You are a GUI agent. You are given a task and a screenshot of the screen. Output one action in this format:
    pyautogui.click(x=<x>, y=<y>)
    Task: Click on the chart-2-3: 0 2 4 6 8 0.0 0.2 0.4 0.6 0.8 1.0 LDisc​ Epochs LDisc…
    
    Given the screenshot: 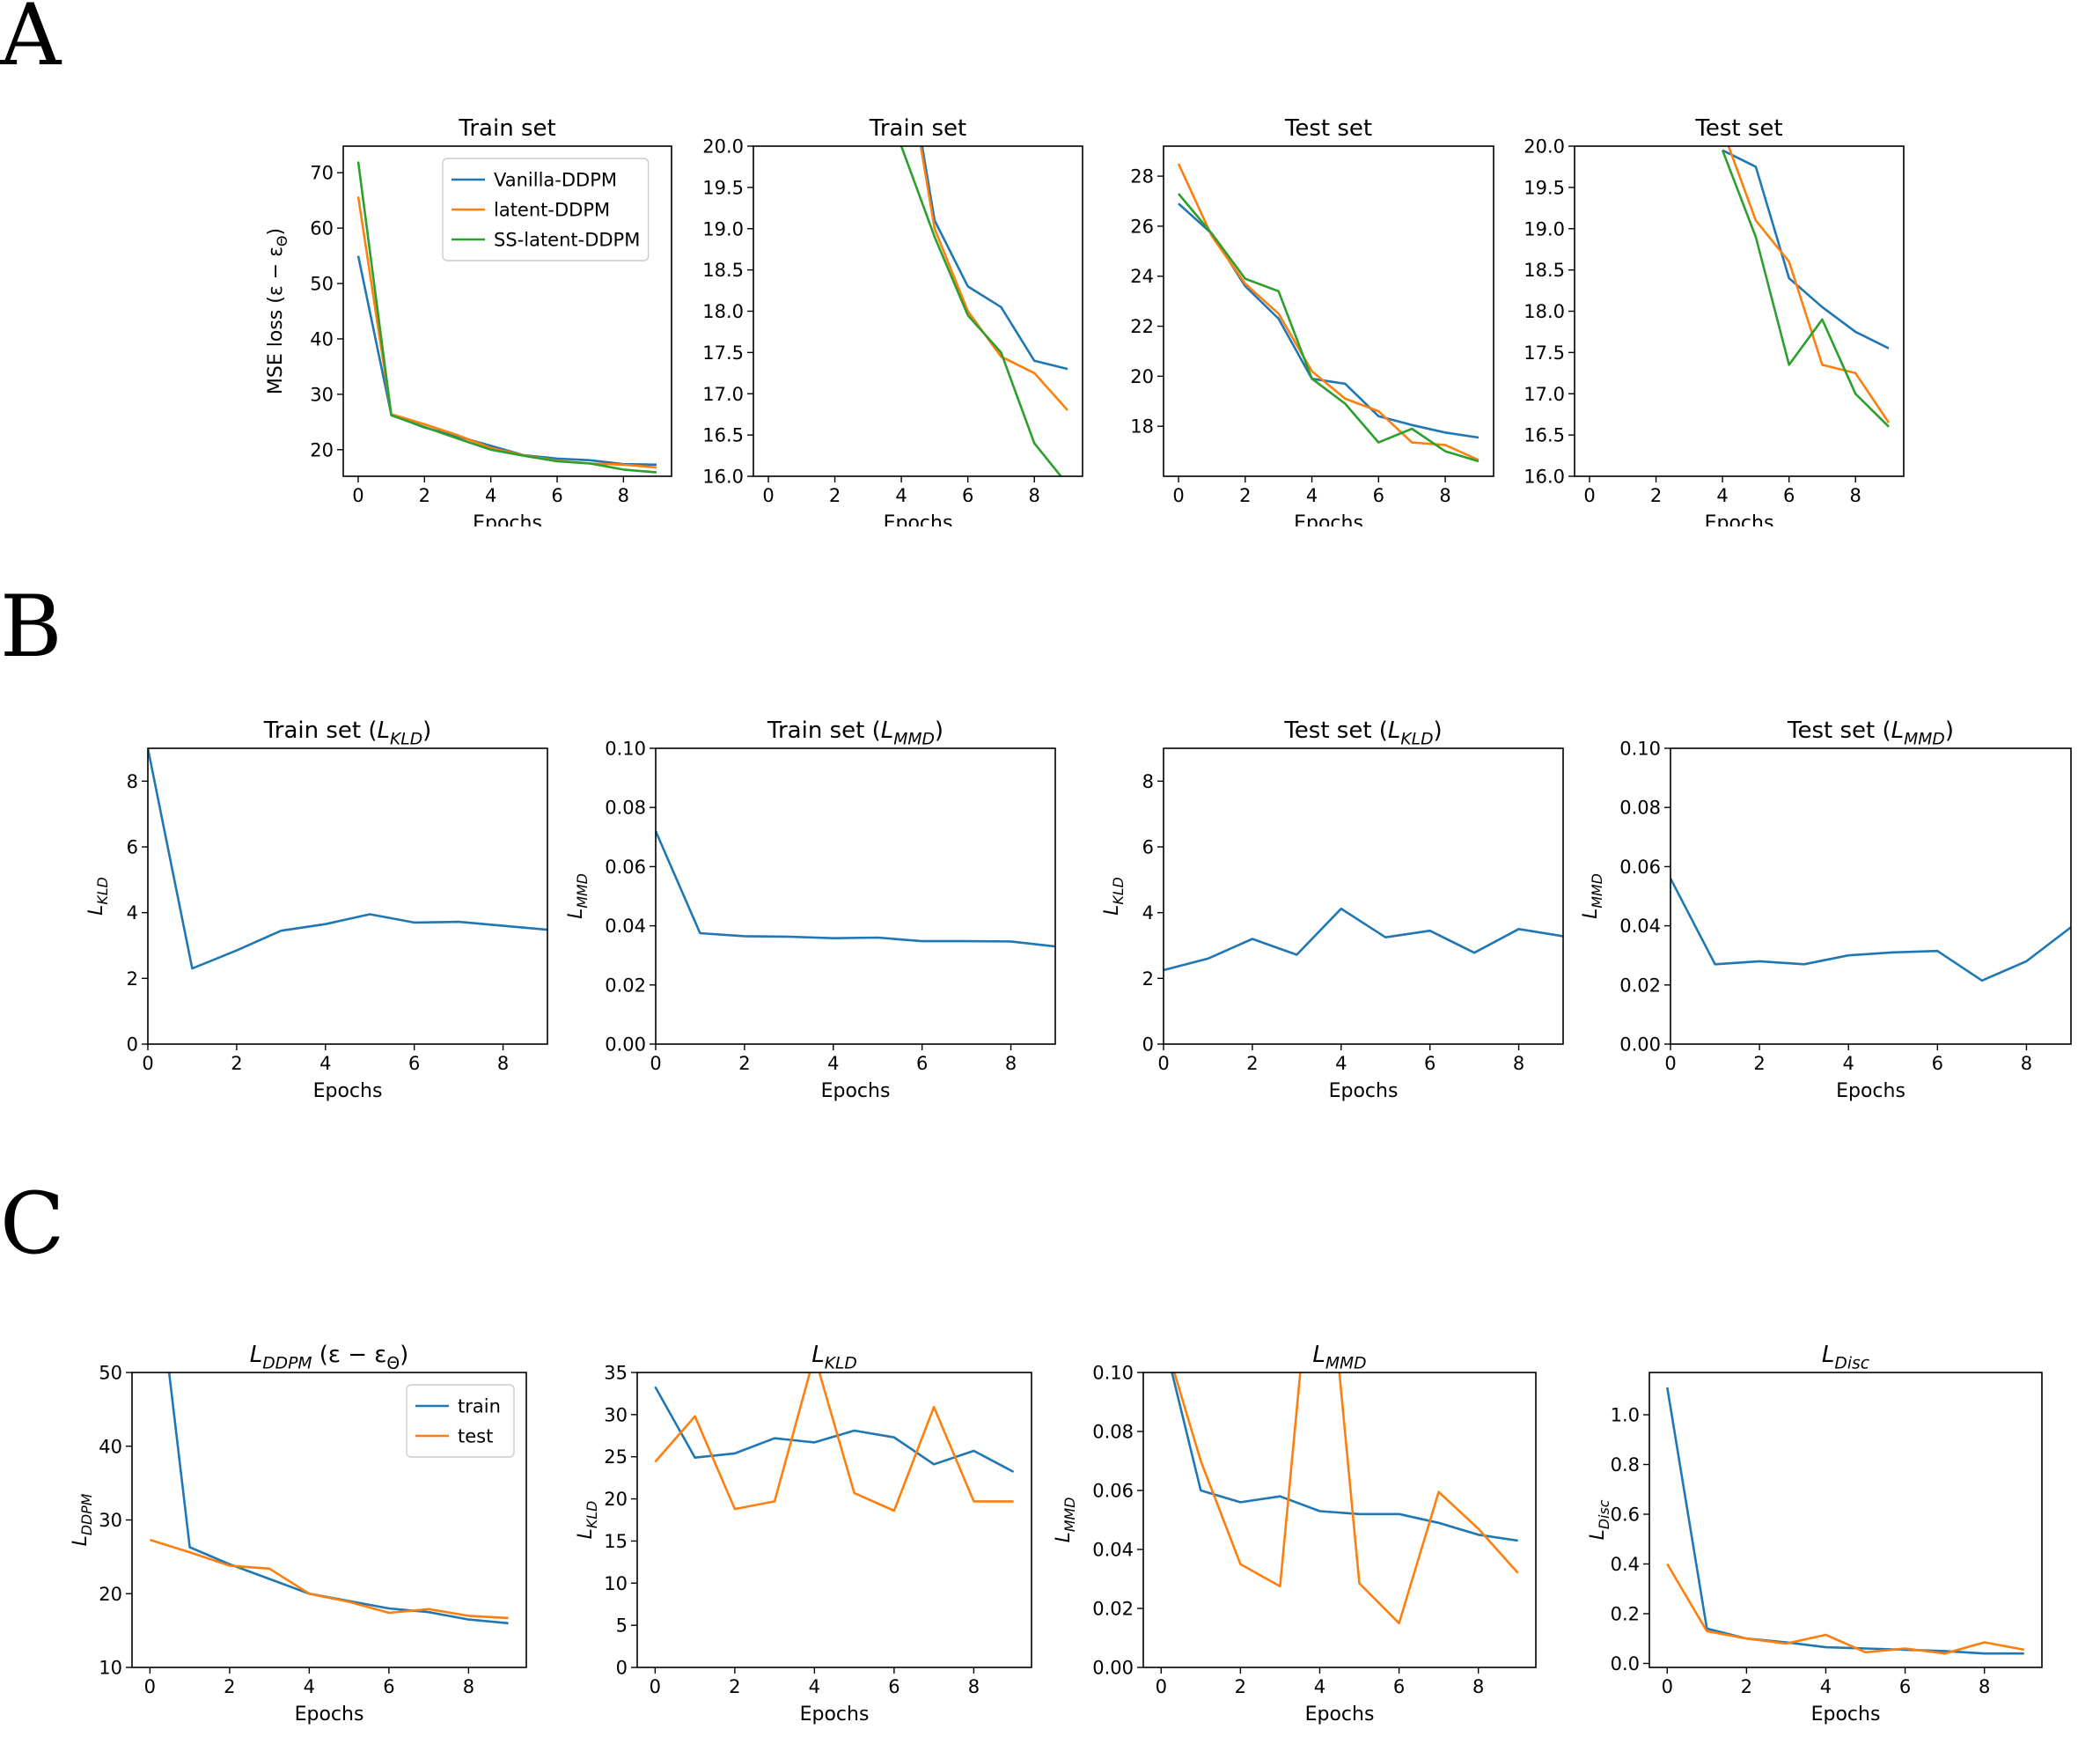 What is the action you would take?
    pyautogui.click(x=1815, y=1534)
    